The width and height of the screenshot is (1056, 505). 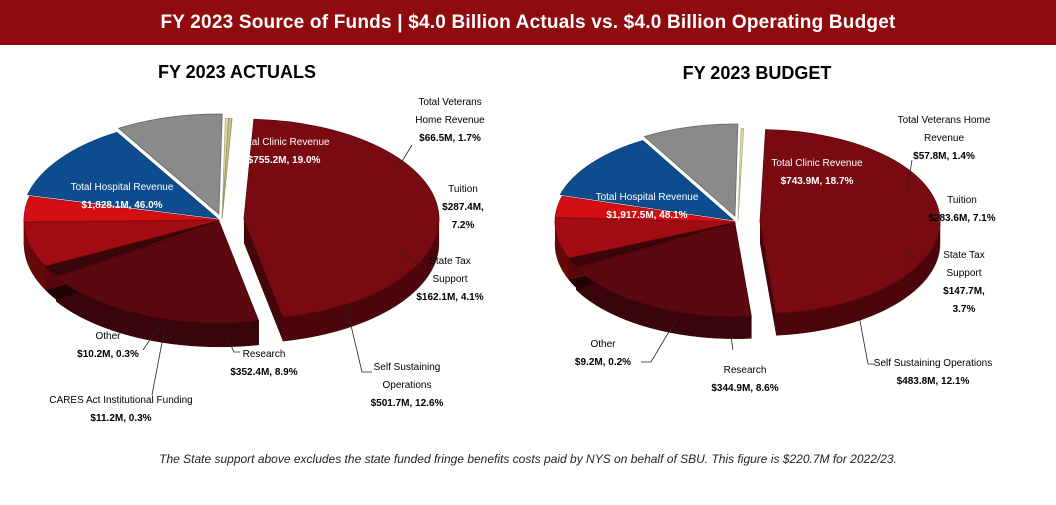 What do you see at coordinates (944, 120) in the screenshot?
I see `slice-name-label: Total Veterans Home` at bounding box center [944, 120].